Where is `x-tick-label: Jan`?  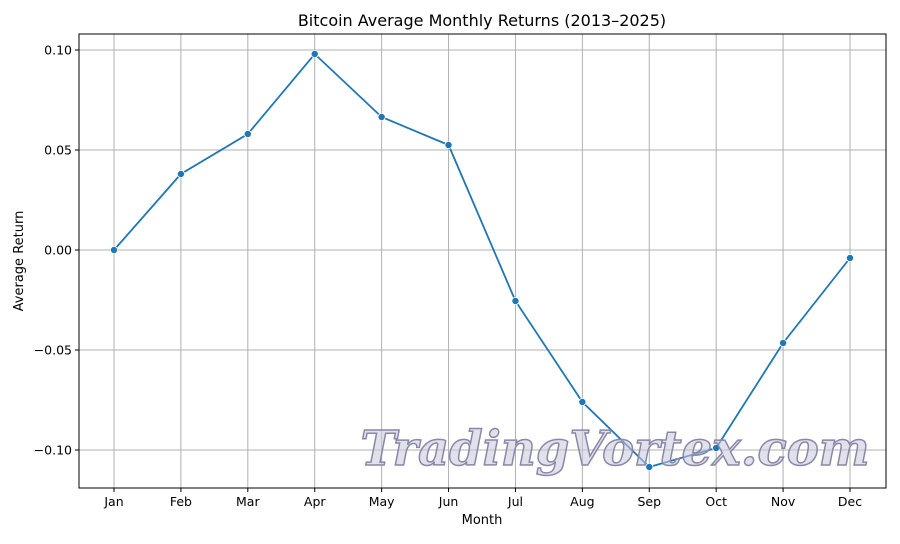
x-tick-label: Jan is located at coordinates (113, 501).